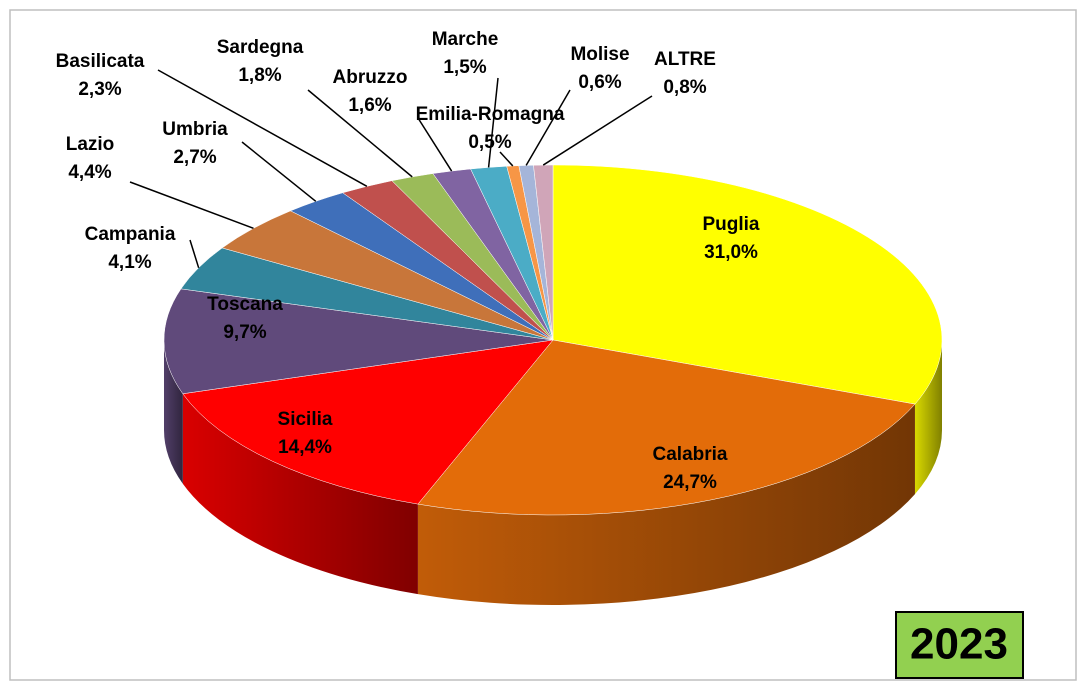 The height and width of the screenshot is (688, 1087). I want to click on value-label: 0,8%, so click(684, 87).